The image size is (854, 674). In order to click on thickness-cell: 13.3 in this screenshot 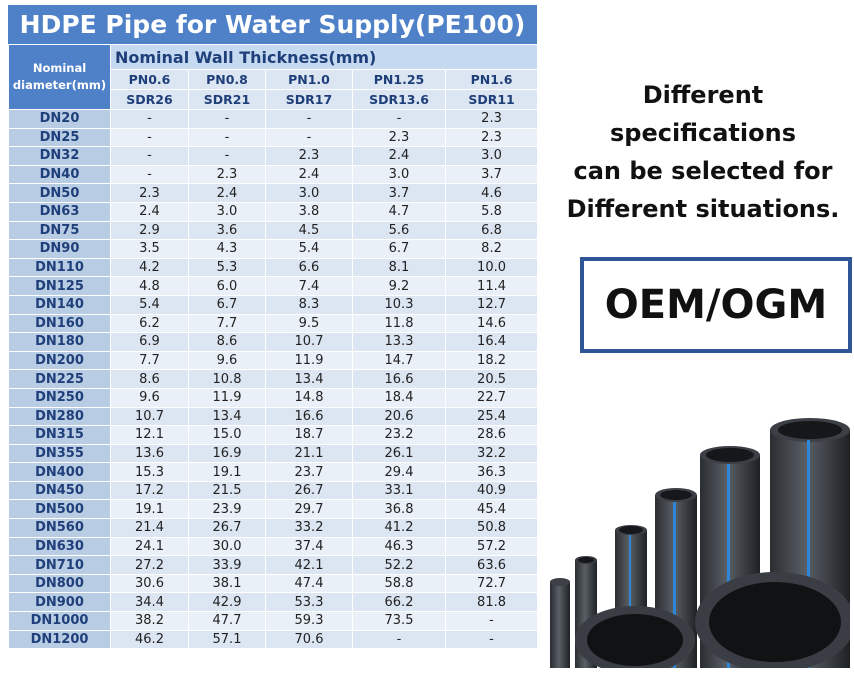, I will do `click(399, 342)`.